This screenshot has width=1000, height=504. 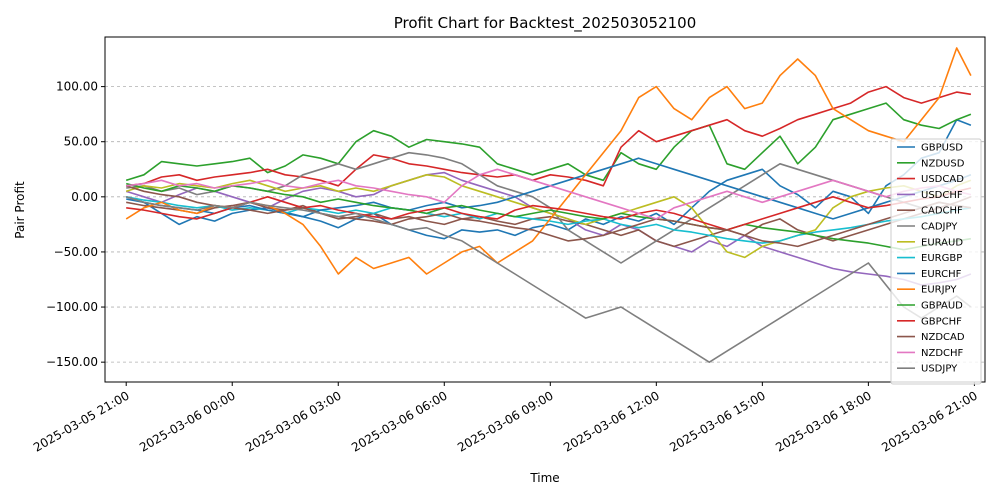 What do you see at coordinates (941, 258) in the screenshot?
I see `legend-entry-label: EURGBP` at bounding box center [941, 258].